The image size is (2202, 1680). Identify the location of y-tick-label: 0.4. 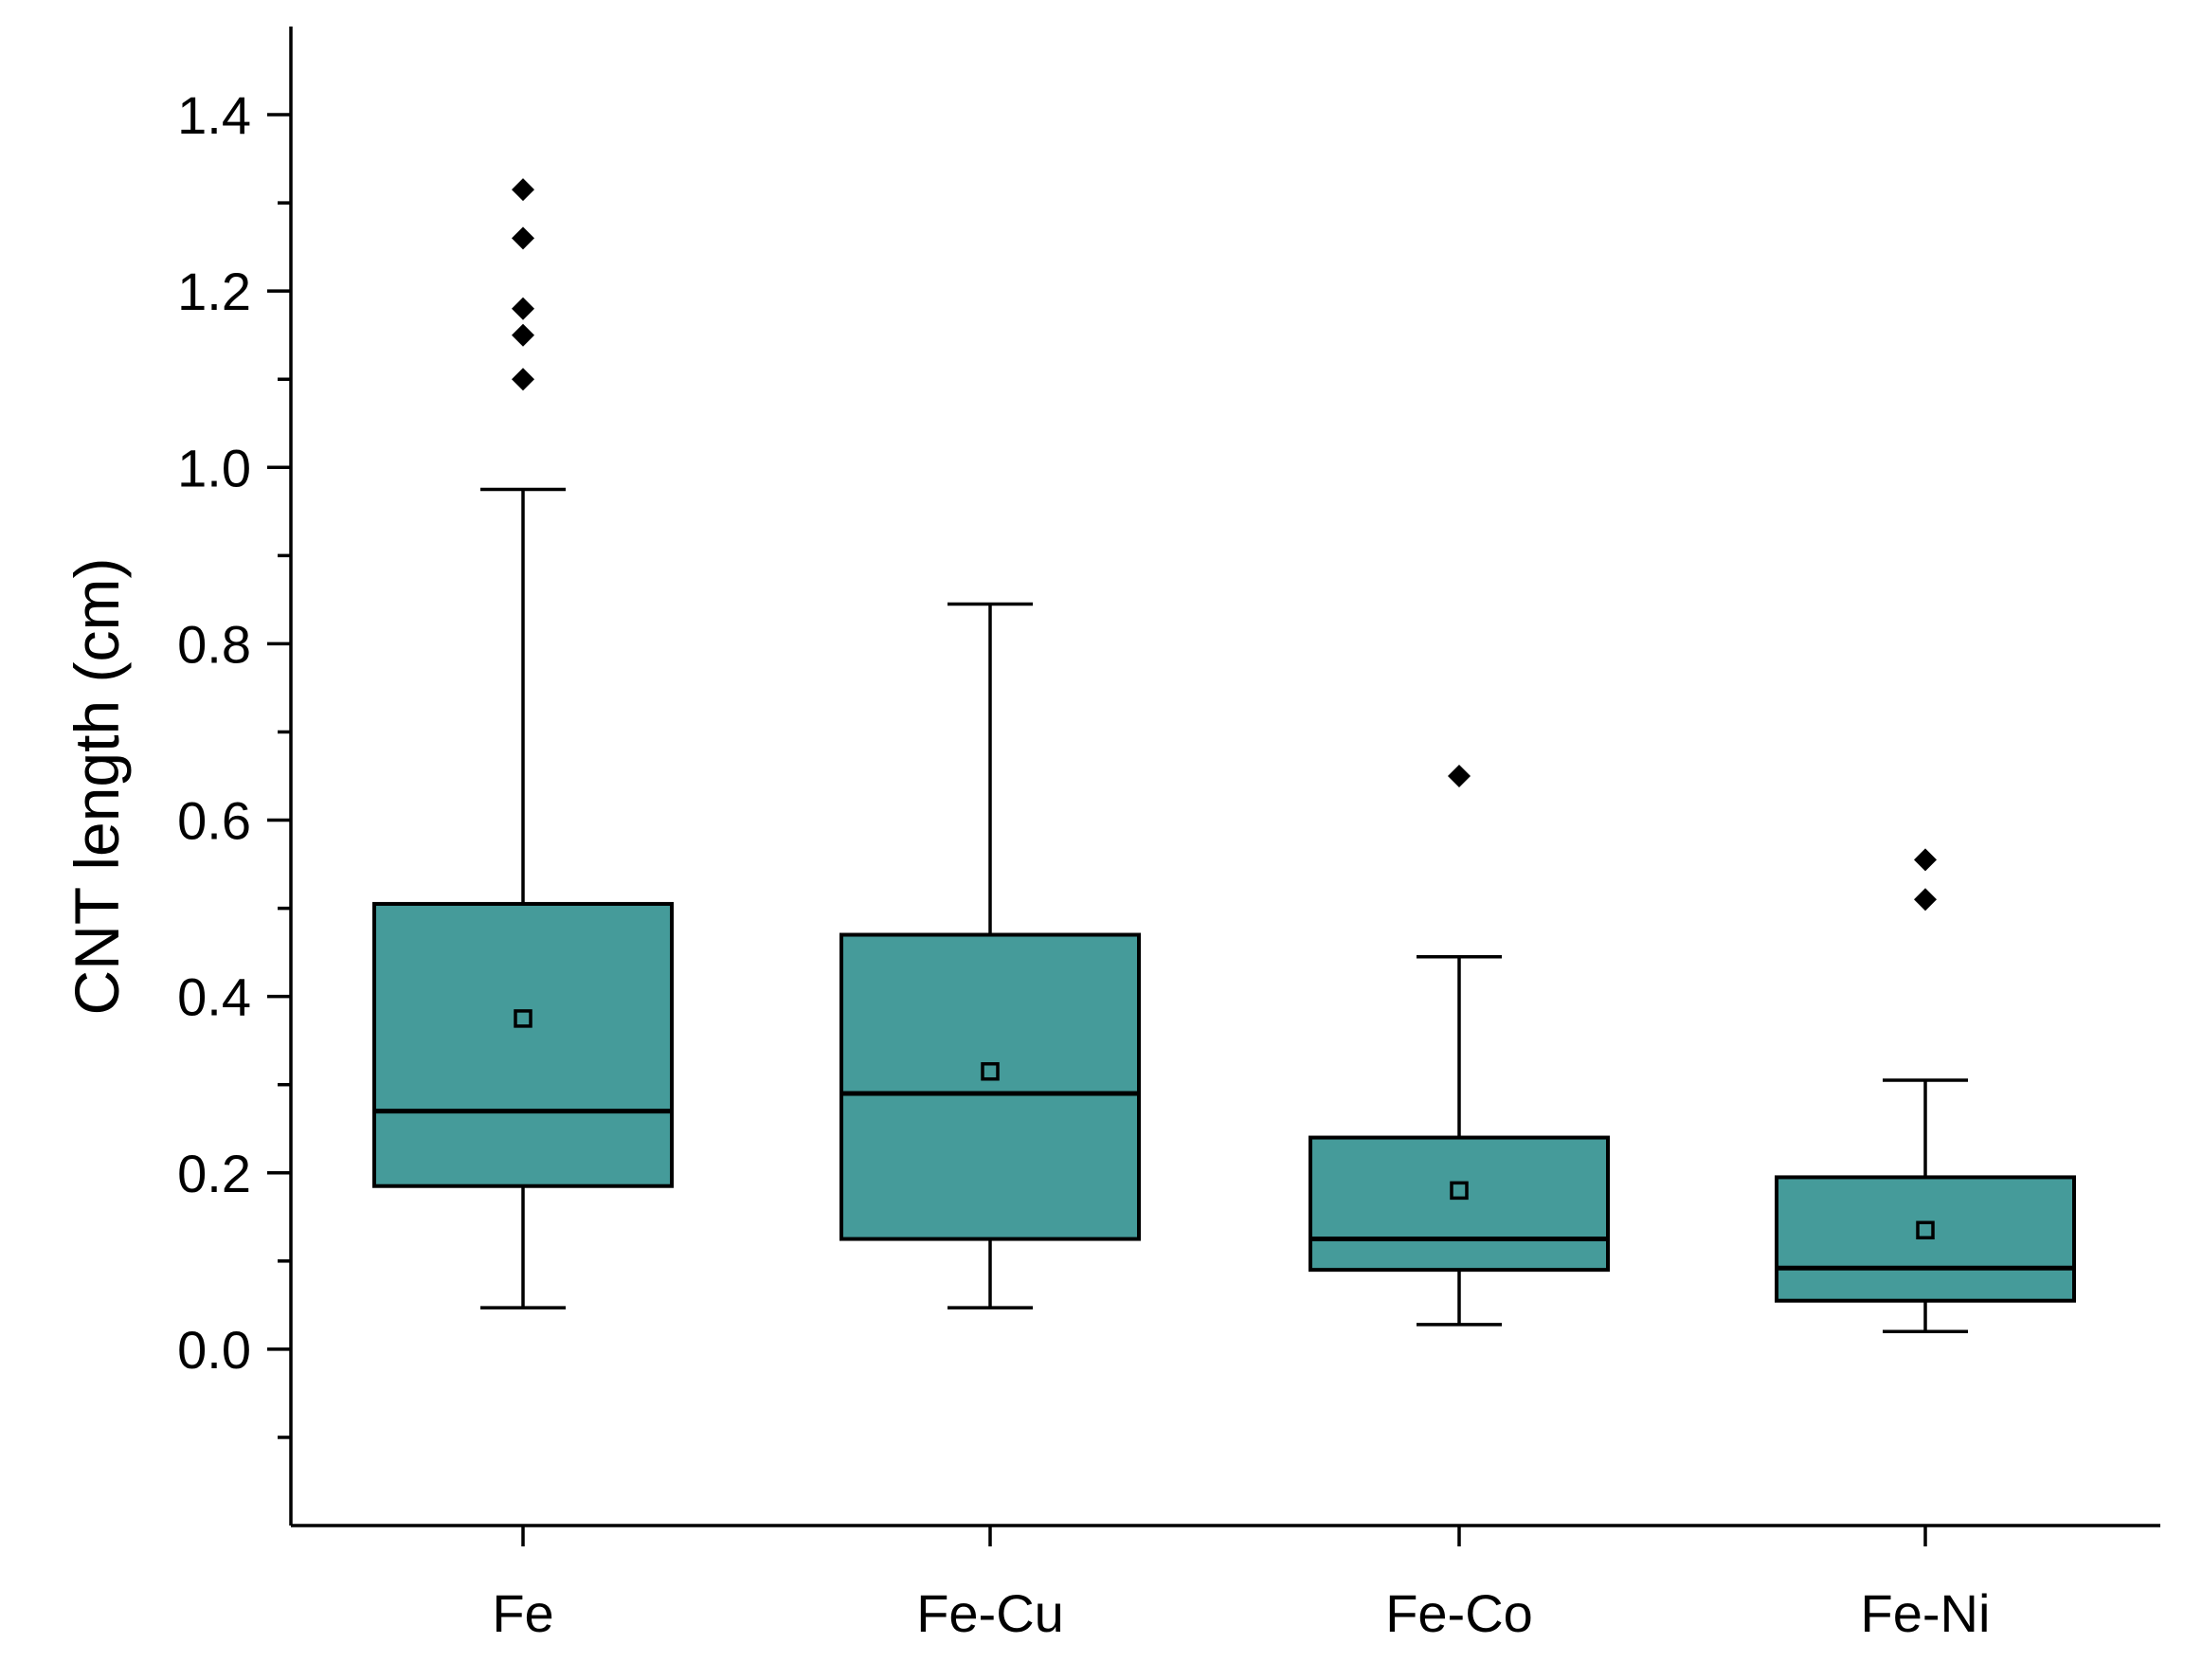
(214, 997).